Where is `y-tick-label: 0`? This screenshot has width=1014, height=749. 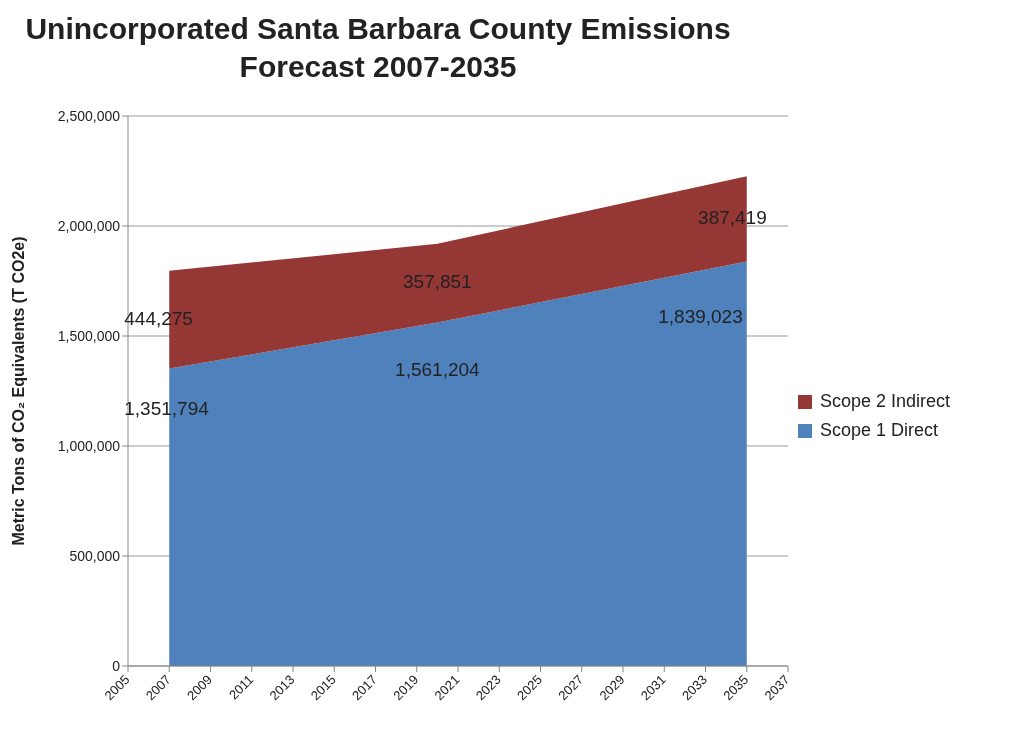 y-tick-label: 0 is located at coordinates (116, 665).